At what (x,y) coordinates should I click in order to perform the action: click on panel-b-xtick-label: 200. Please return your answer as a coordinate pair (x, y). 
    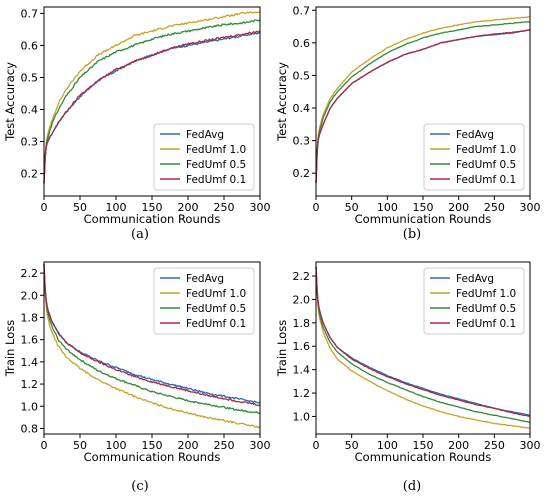
    Looking at the image, I should click on (458, 207).